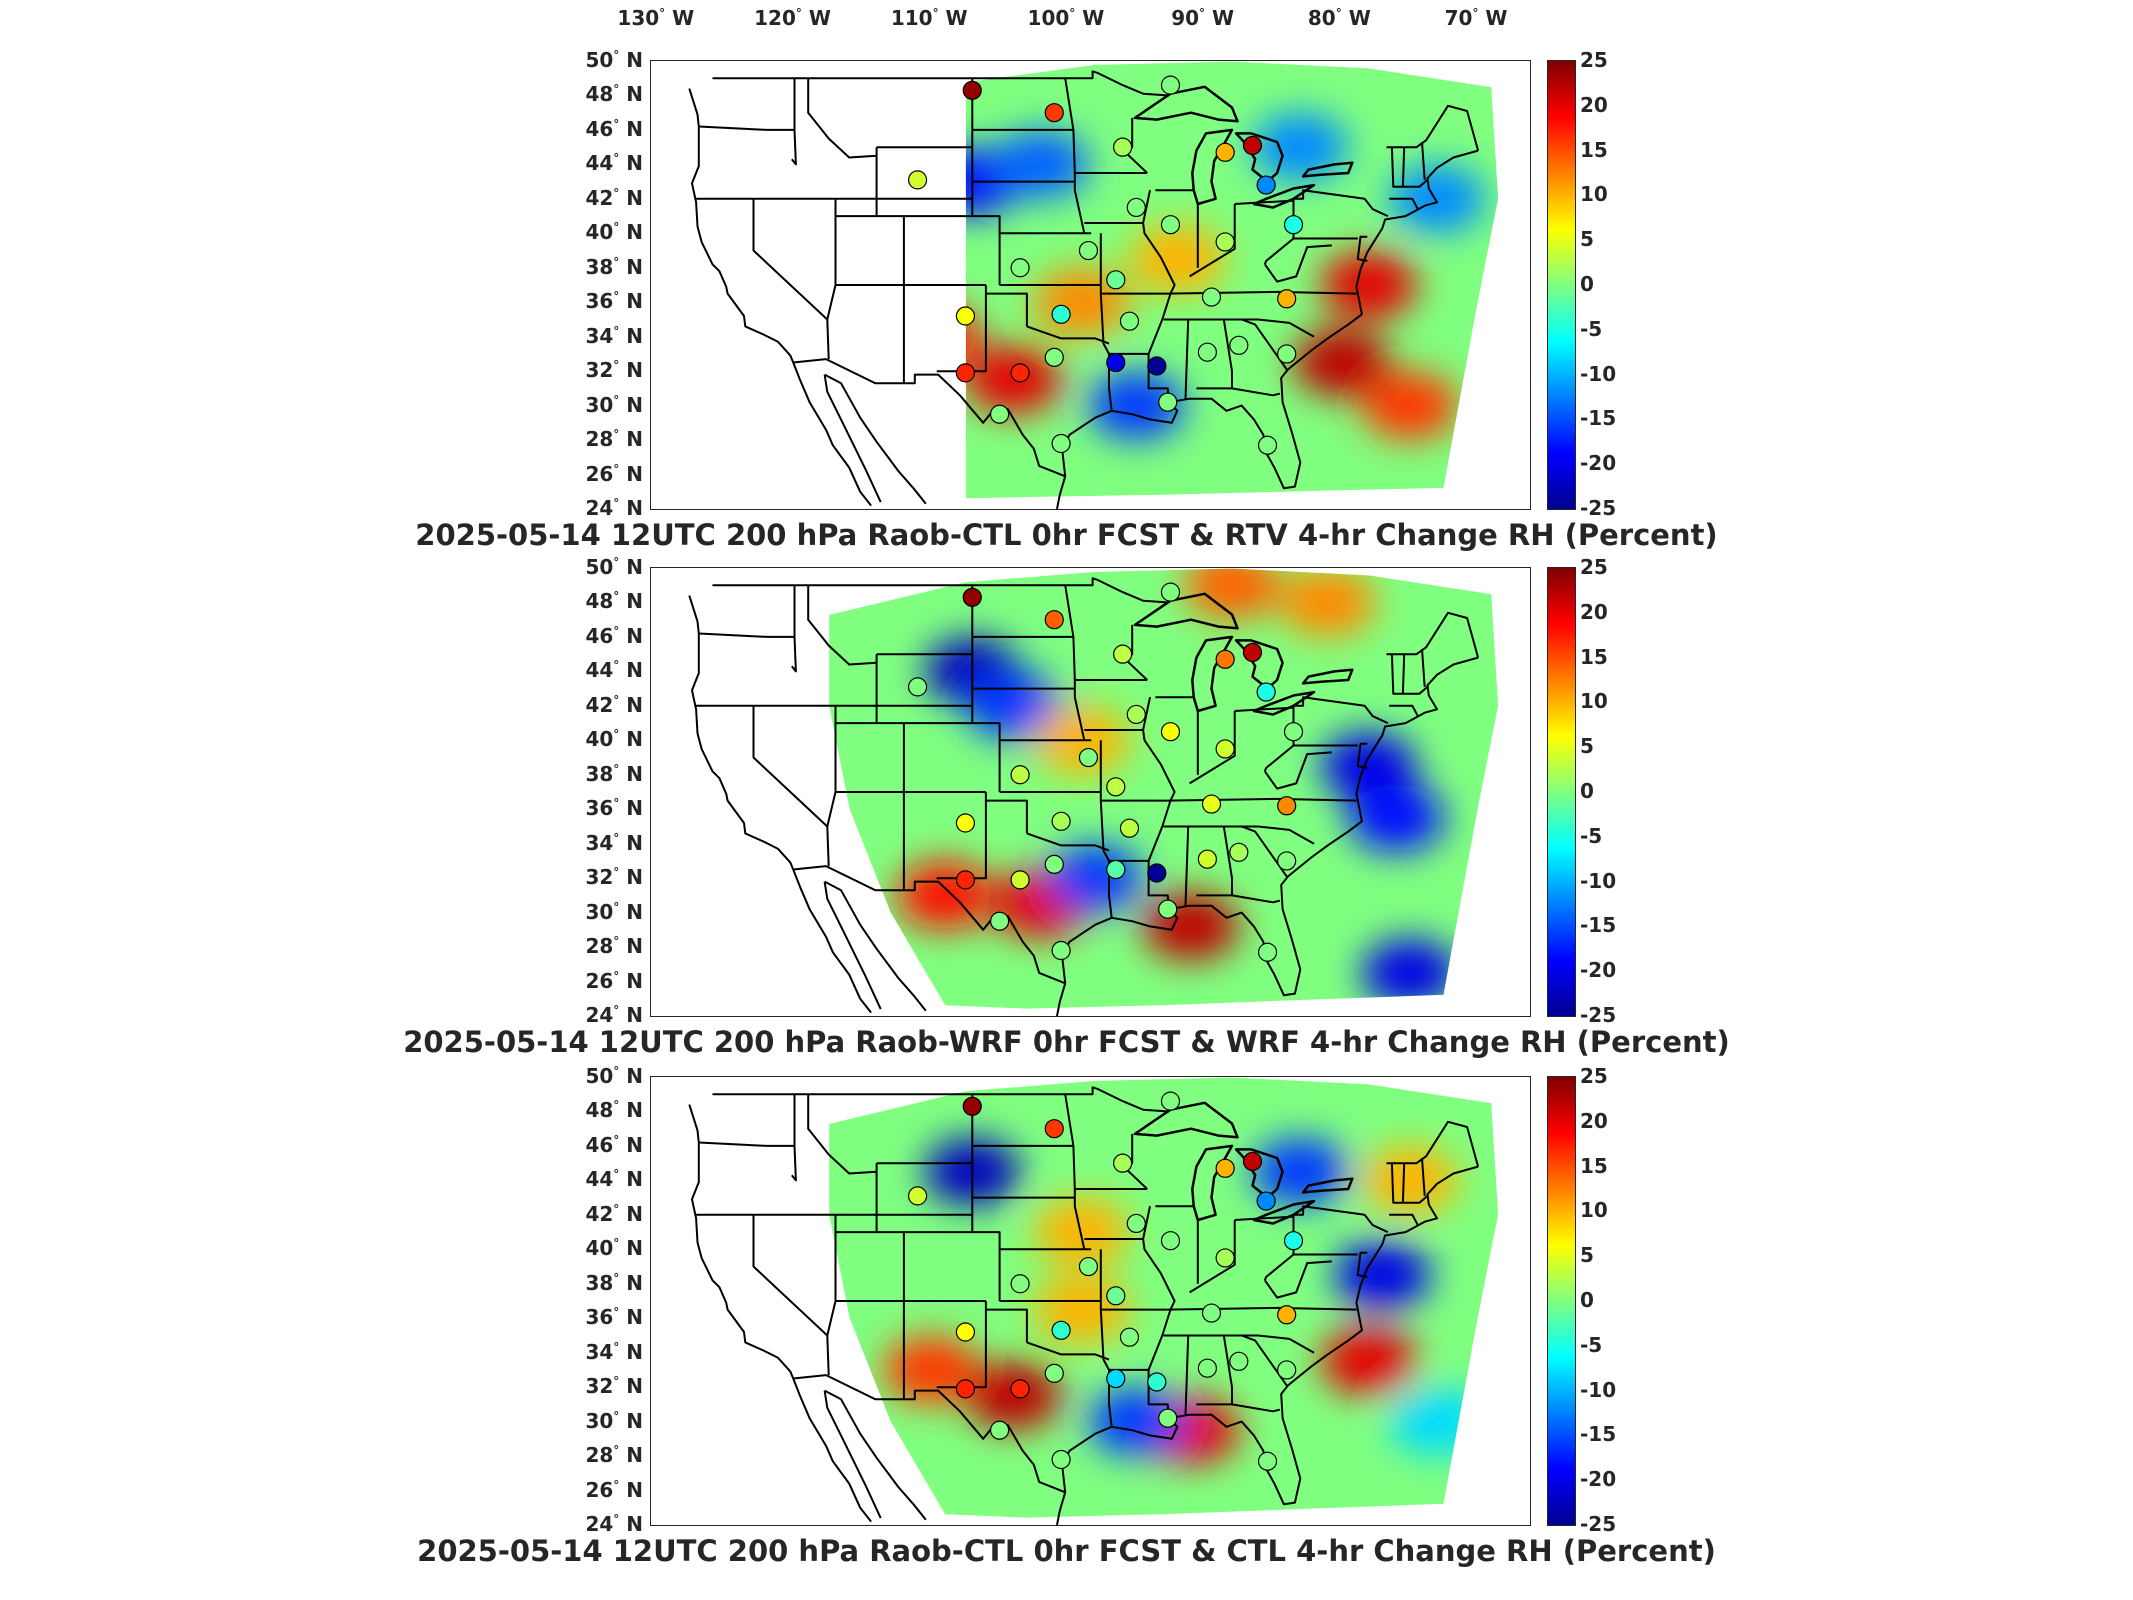 The width and height of the screenshot is (2133, 1600). What do you see at coordinates (614, 1110) in the screenshot?
I see `latitude-label: 48° N` at bounding box center [614, 1110].